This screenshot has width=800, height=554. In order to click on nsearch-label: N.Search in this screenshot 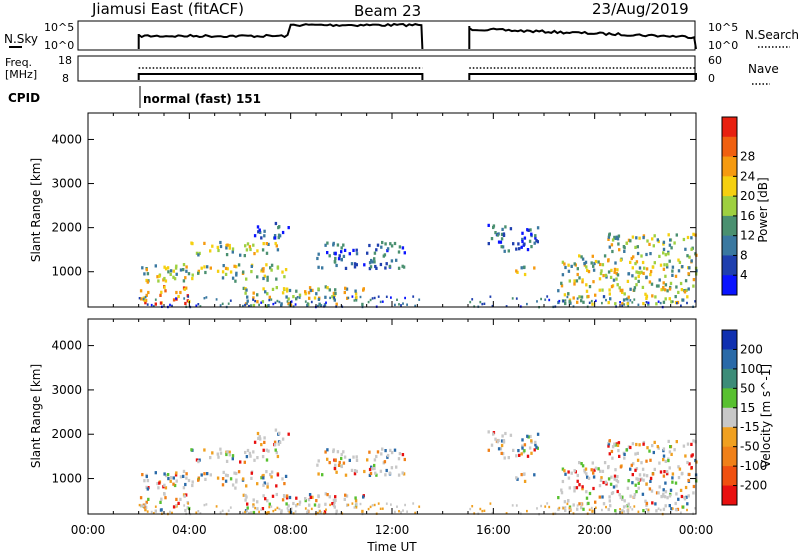, I will do `click(772, 35)`.